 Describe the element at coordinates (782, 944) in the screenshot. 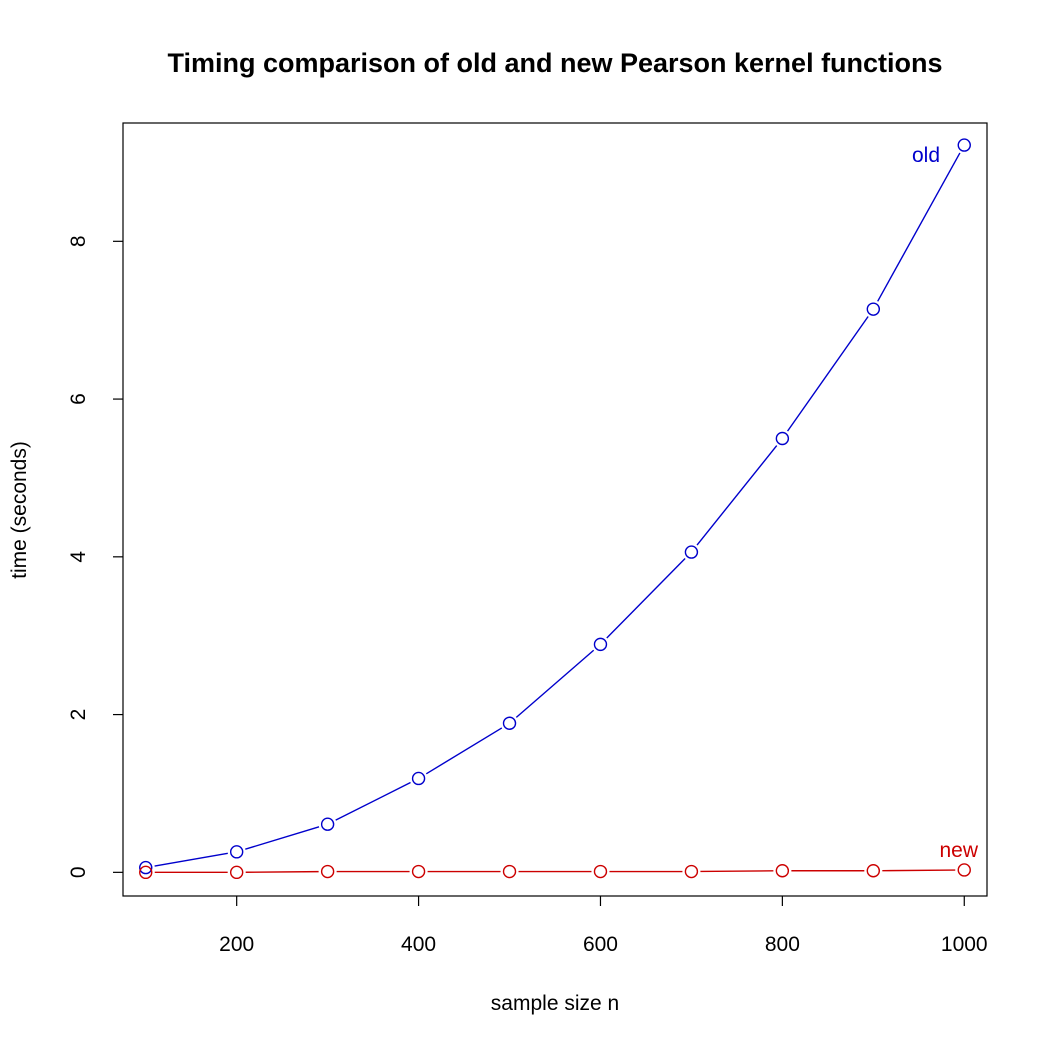

I see `x-tick-label: 800` at that location.